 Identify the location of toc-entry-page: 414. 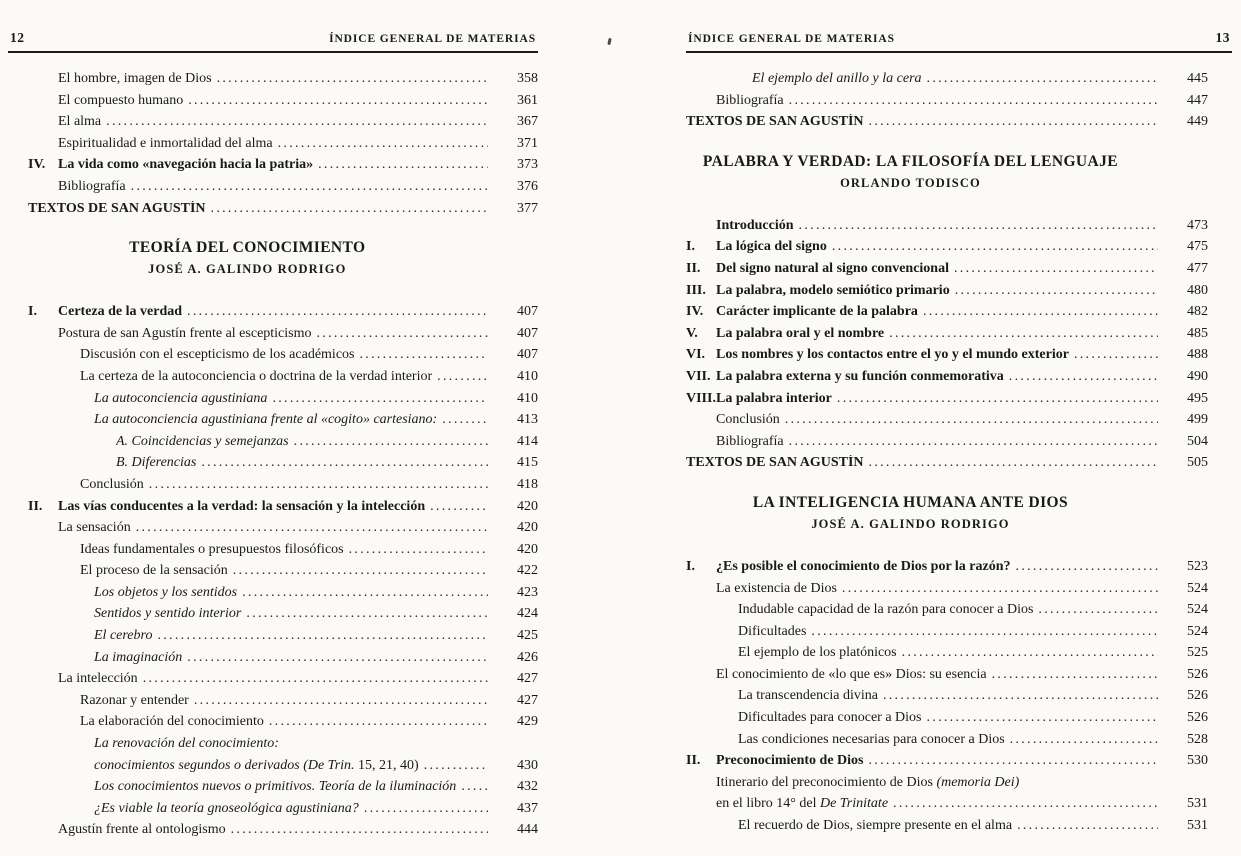
(527, 441).